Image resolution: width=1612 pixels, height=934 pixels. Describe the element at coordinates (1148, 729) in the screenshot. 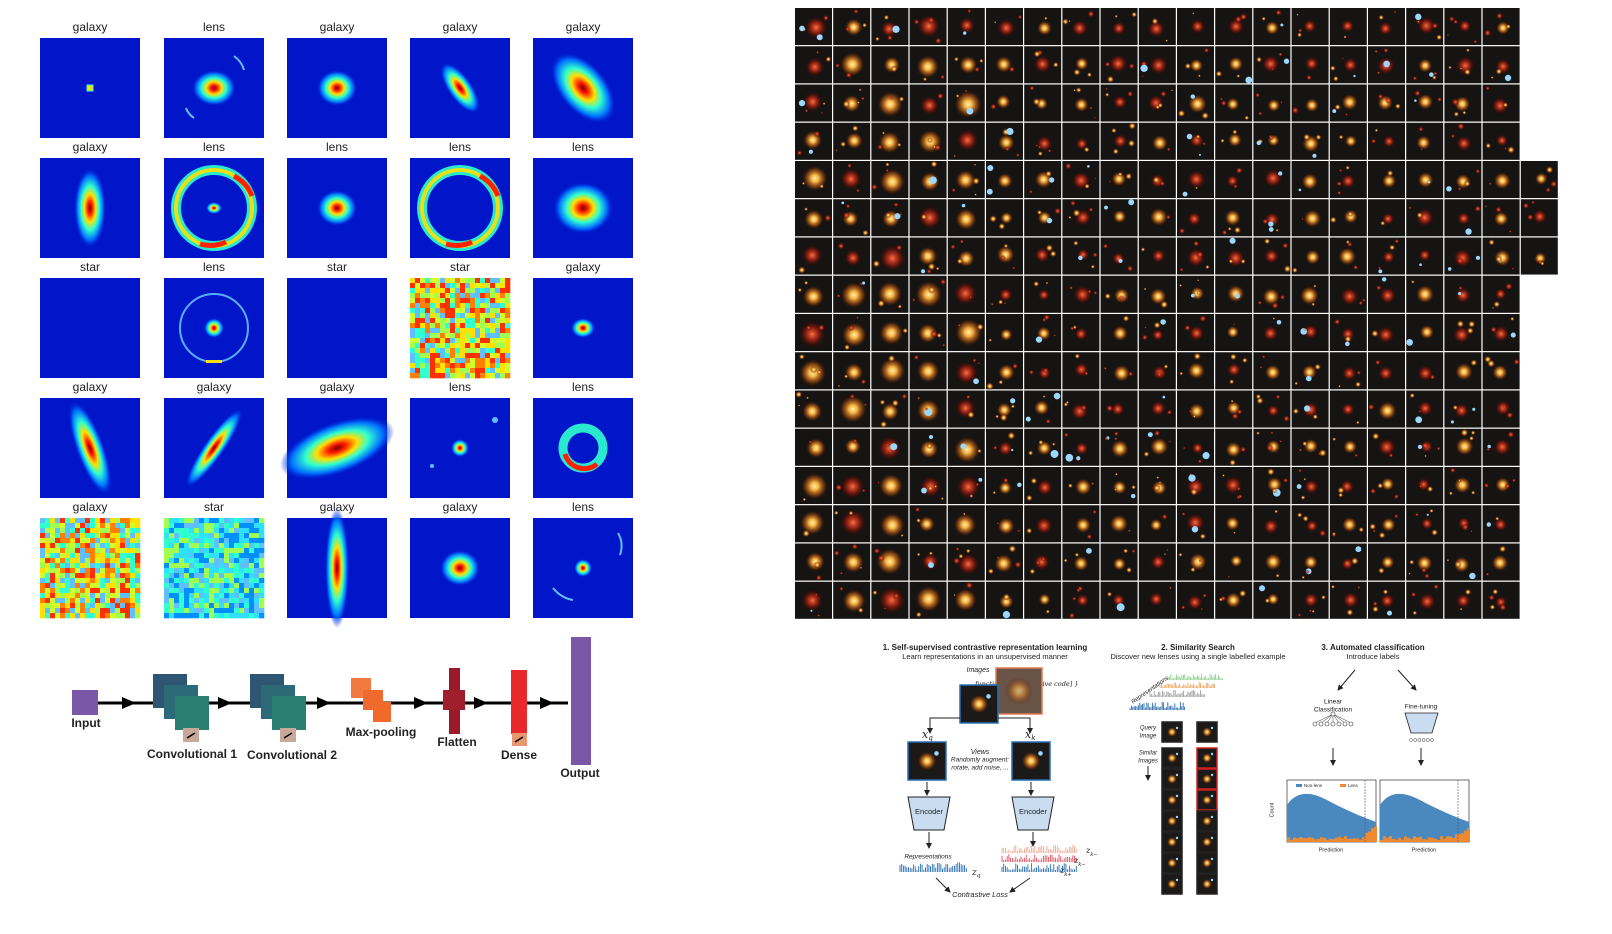

I see `label: Query` at that location.